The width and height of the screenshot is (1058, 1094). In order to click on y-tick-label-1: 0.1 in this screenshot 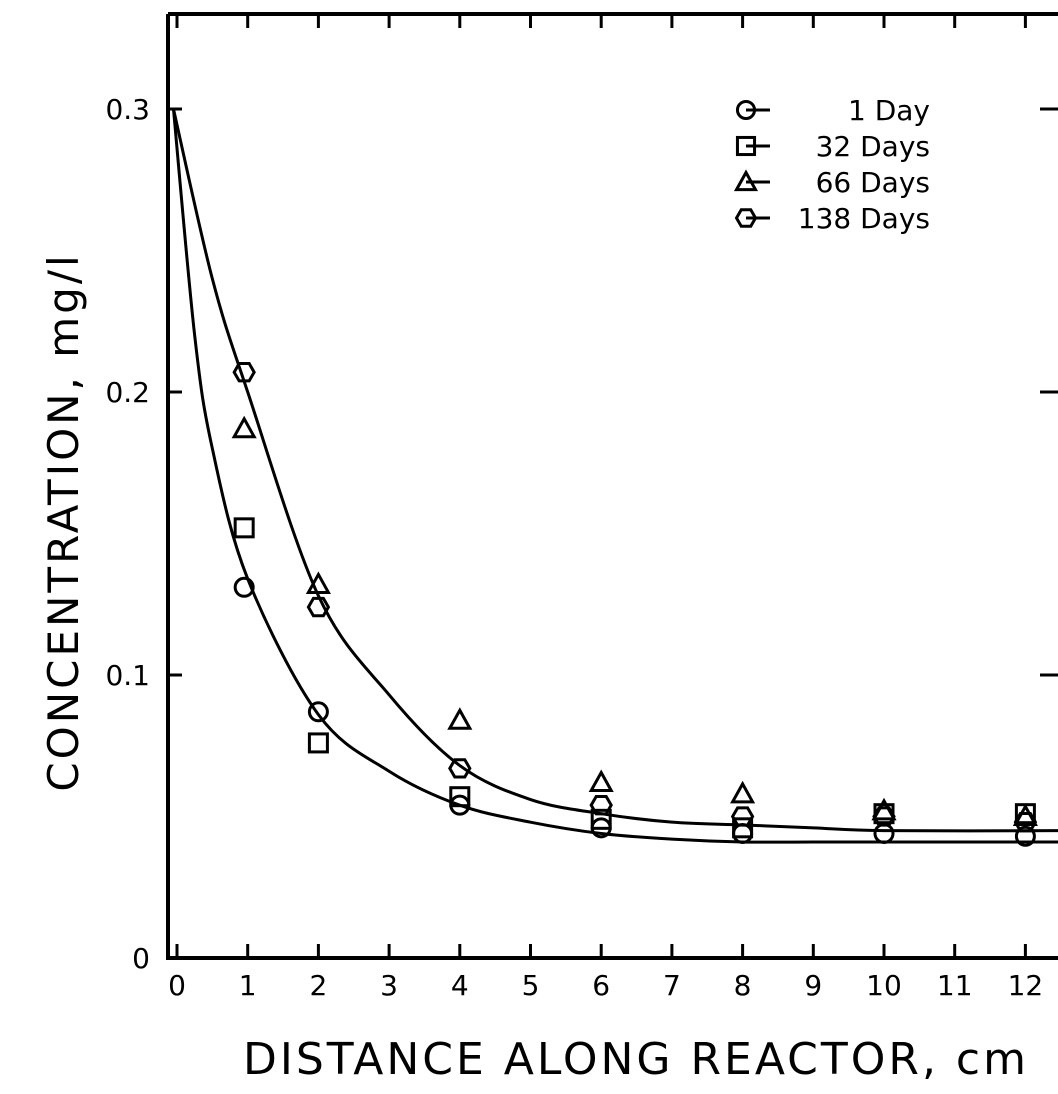, I will do `click(127, 675)`.